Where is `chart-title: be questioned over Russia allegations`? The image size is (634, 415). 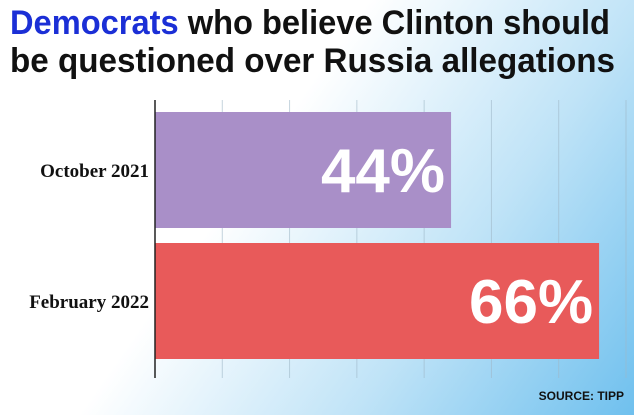 chart-title: be questioned over Russia allegations is located at coordinates (312, 61).